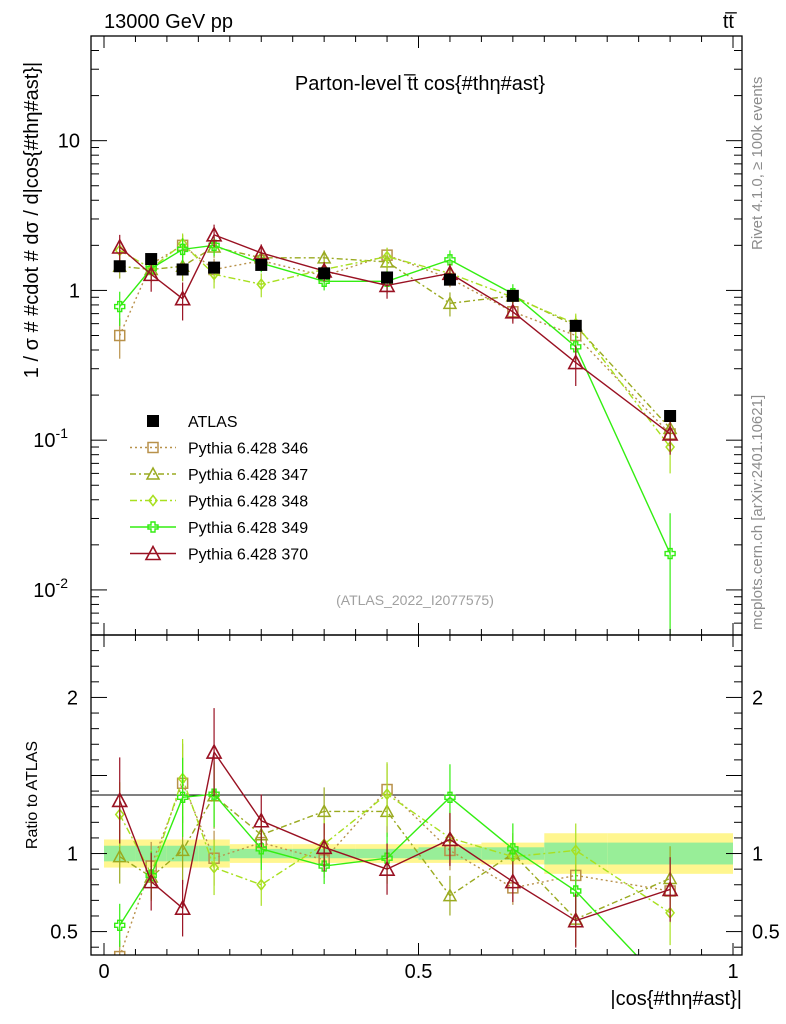  Describe the element at coordinates (50, 438) in the screenshot. I see `y-tick-label: 10⁻¹` at that location.